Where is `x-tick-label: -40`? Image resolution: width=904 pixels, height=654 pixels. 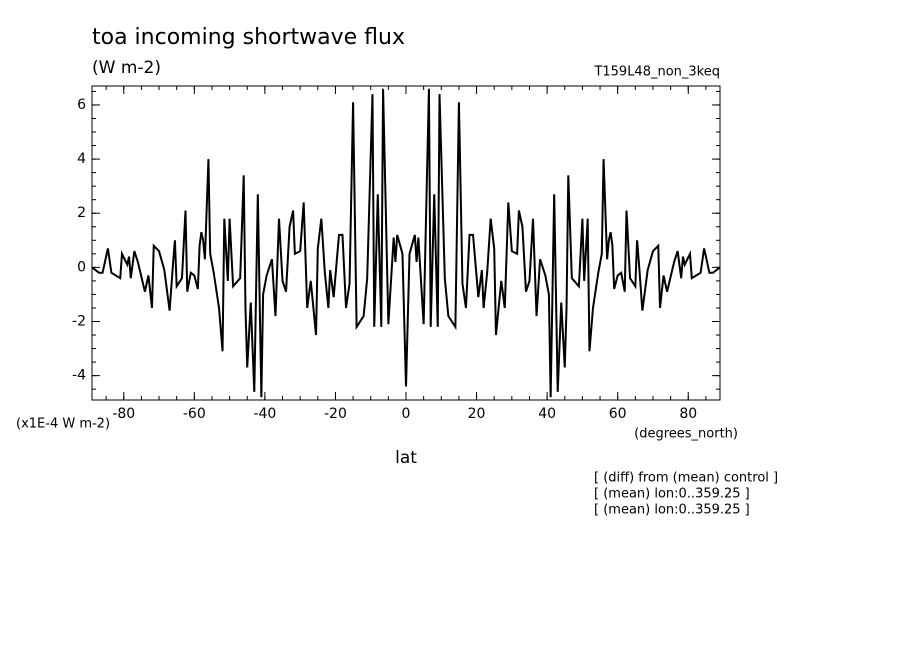
x-tick-label: -40 is located at coordinates (264, 414).